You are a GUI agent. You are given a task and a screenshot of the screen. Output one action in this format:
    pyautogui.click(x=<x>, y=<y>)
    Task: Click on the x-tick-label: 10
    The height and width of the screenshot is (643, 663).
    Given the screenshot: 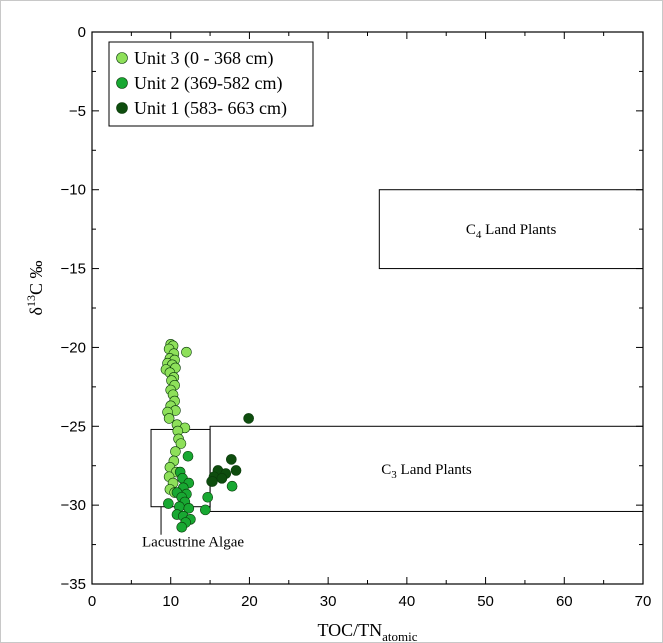 What is the action you would take?
    pyautogui.click(x=170, y=601)
    